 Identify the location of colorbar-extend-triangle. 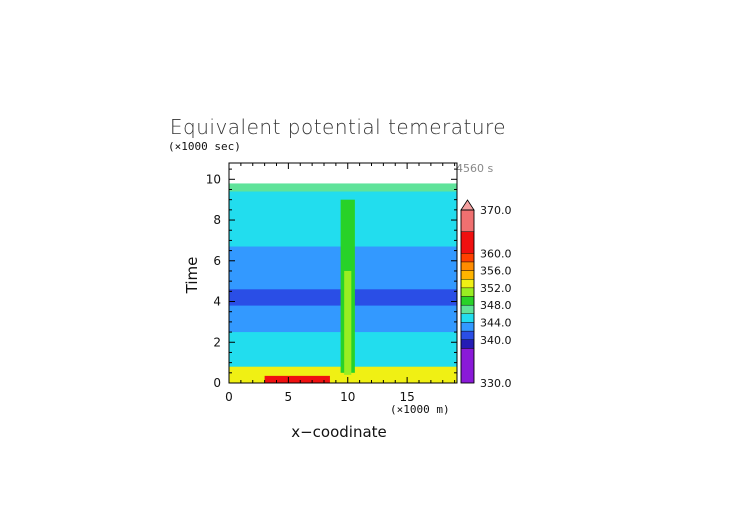
(467, 205).